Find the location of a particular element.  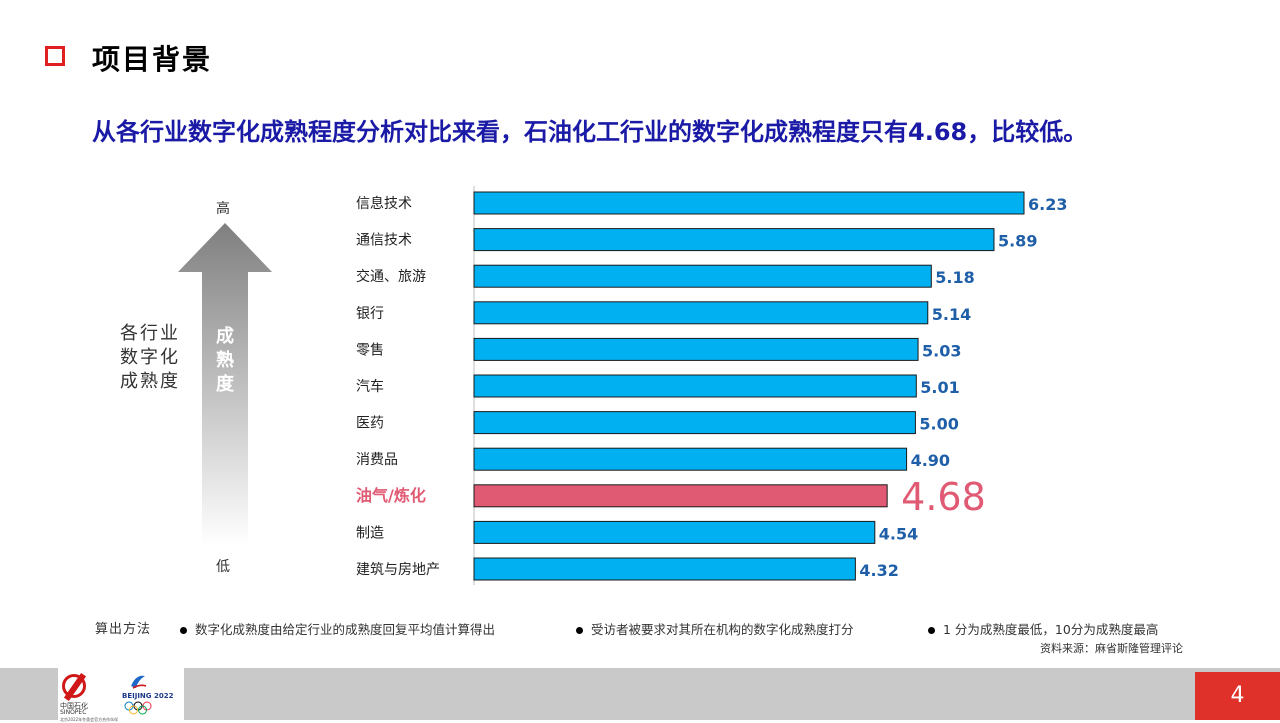

category-label: 油气/炼化 is located at coordinates (391, 495).